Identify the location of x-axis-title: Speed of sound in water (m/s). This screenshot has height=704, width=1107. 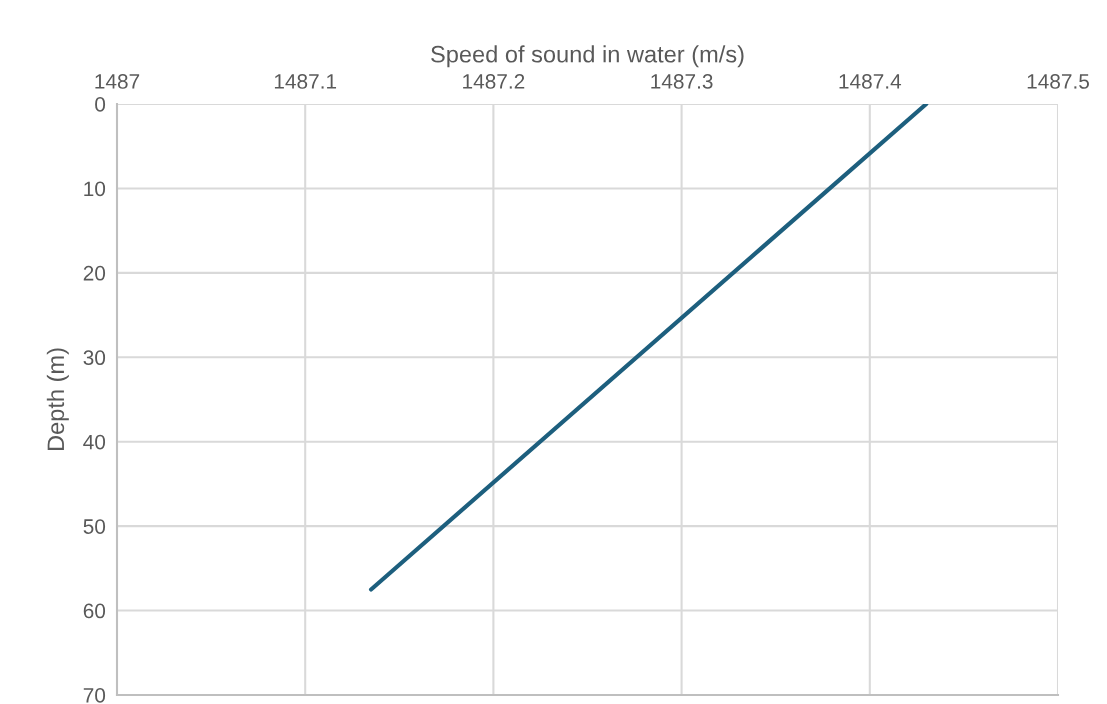
(587, 56).